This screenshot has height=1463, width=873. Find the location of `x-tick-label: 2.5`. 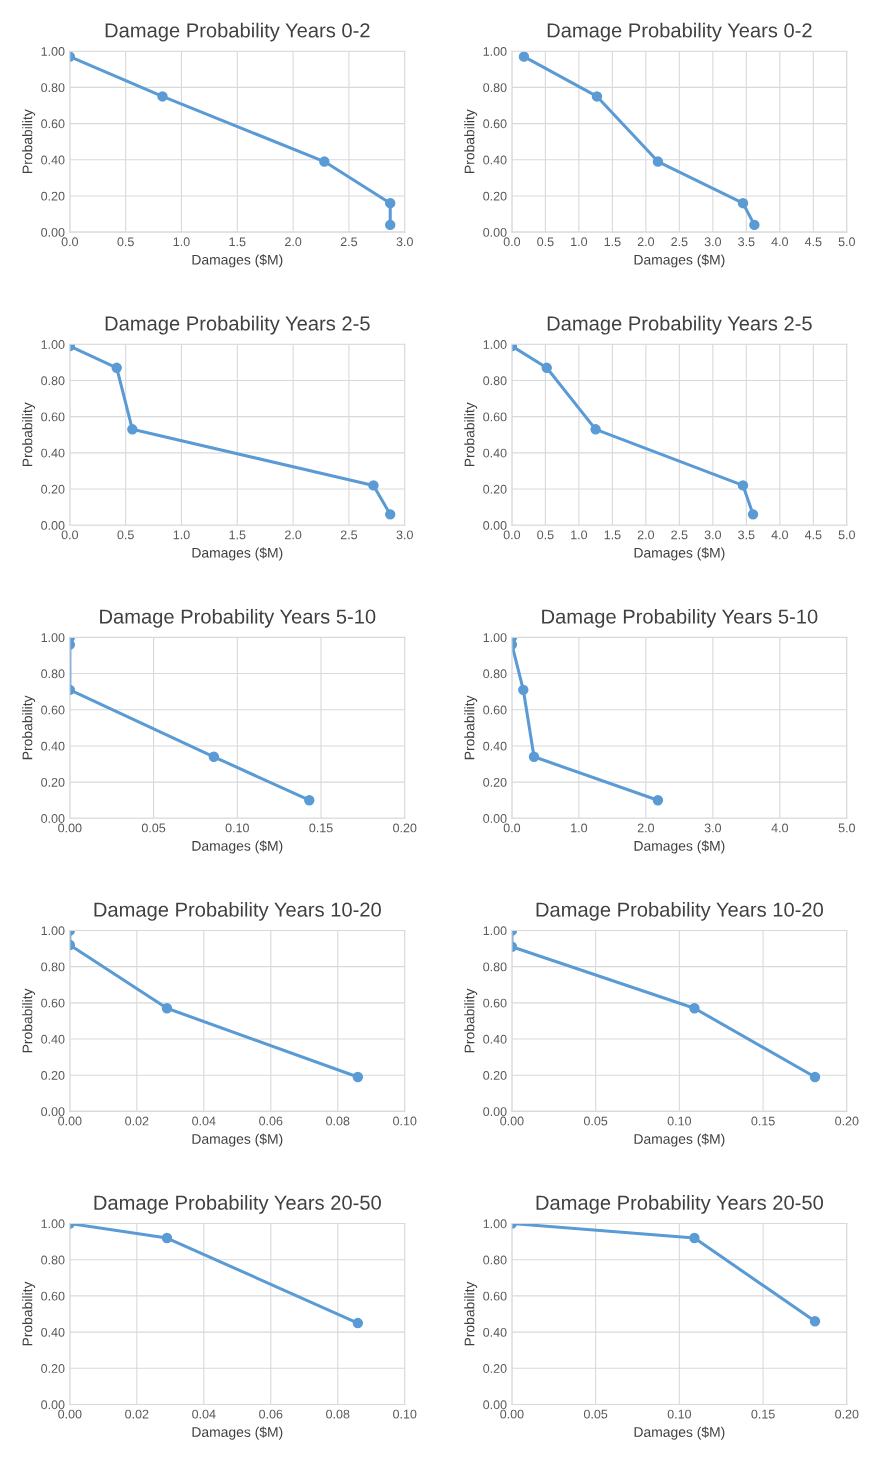

x-tick-label: 2.5 is located at coordinates (349, 535).